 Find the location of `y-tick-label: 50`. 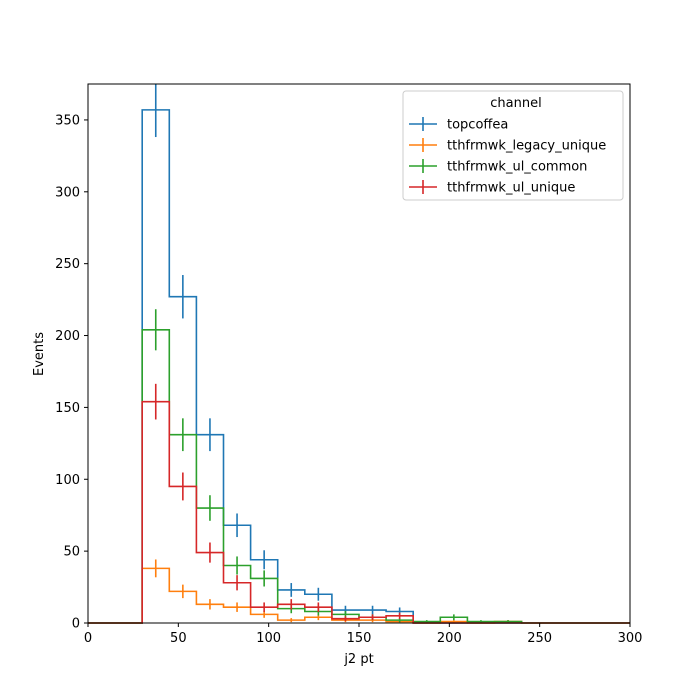

y-tick-label: 50 is located at coordinates (71, 552).